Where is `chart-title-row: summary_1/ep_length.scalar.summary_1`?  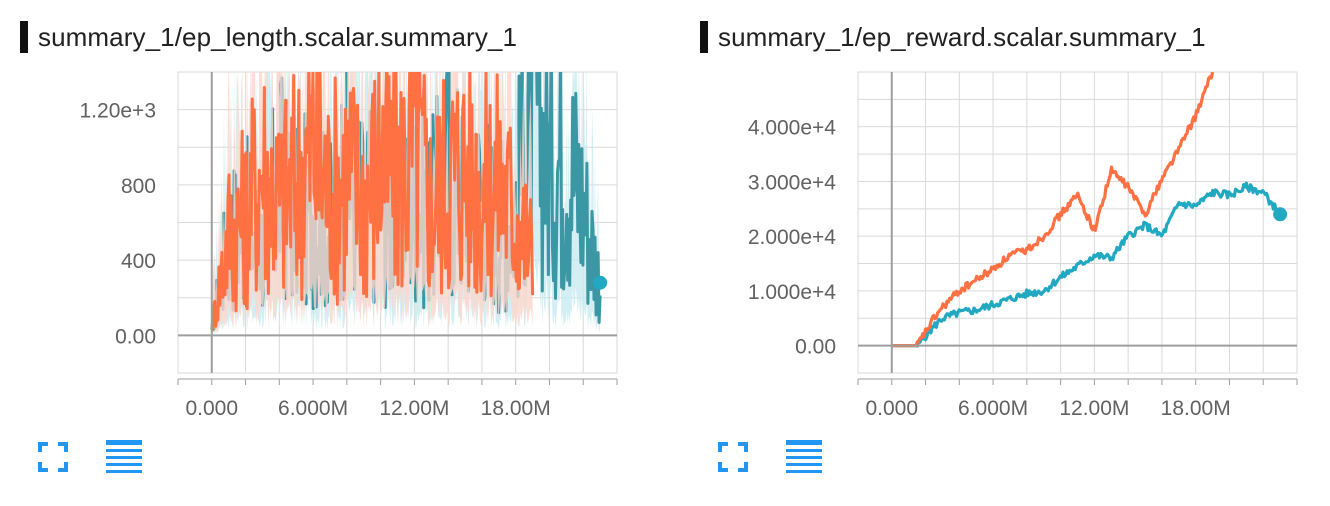 chart-title-row: summary_1/ep_length.scalar.summary_1 is located at coordinates (268, 37).